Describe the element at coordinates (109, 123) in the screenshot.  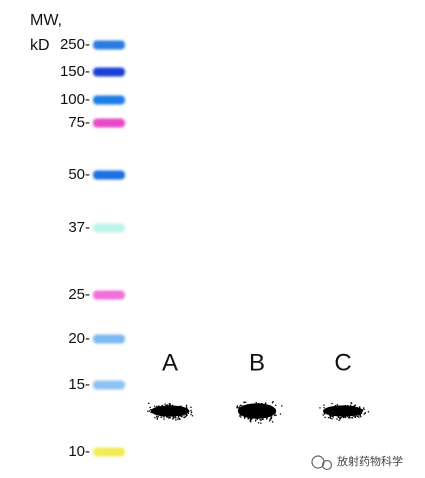
I see `ladder-band` at that location.